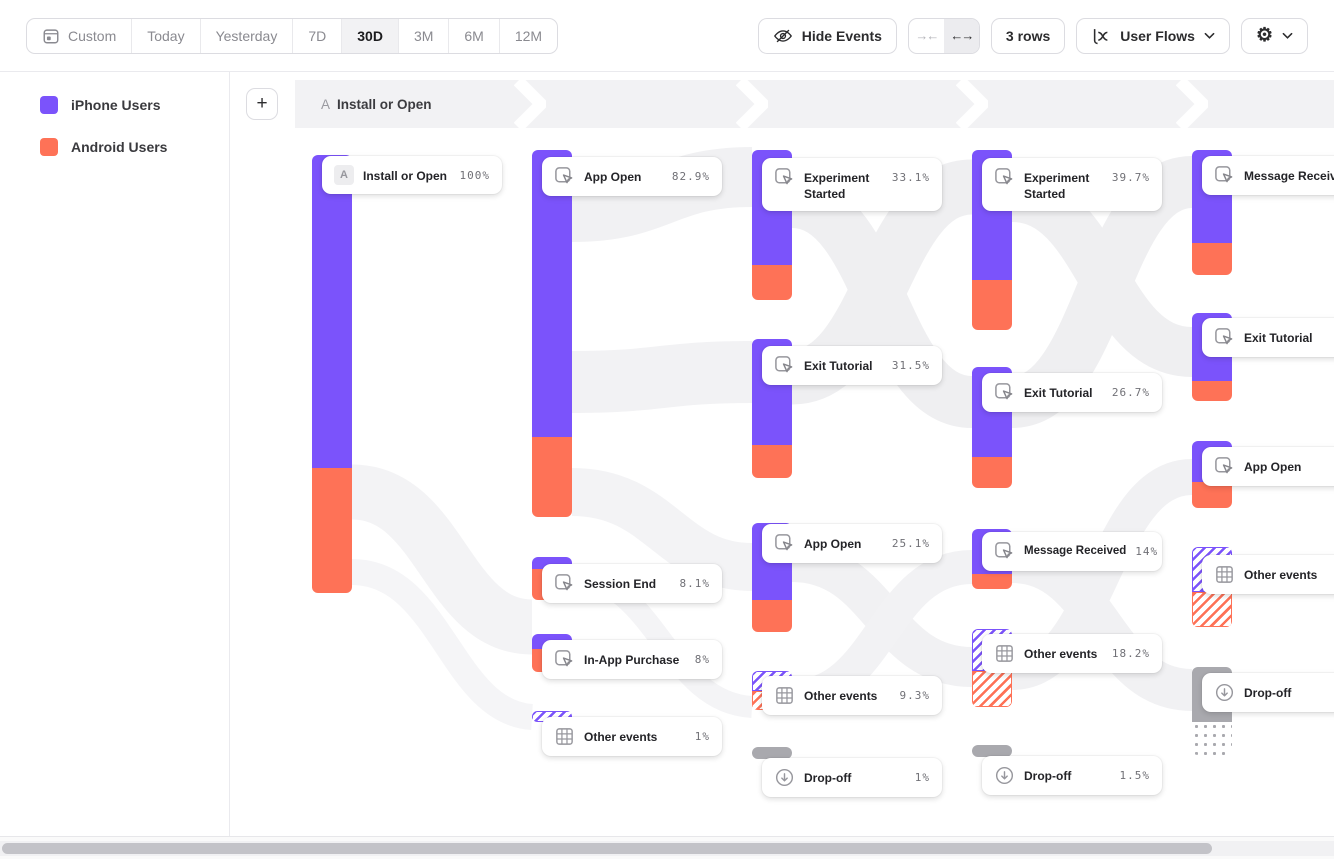  Describe the element at coordinates (828, 778) in the screenshot. I see `node-label: Drop-off` at that location.